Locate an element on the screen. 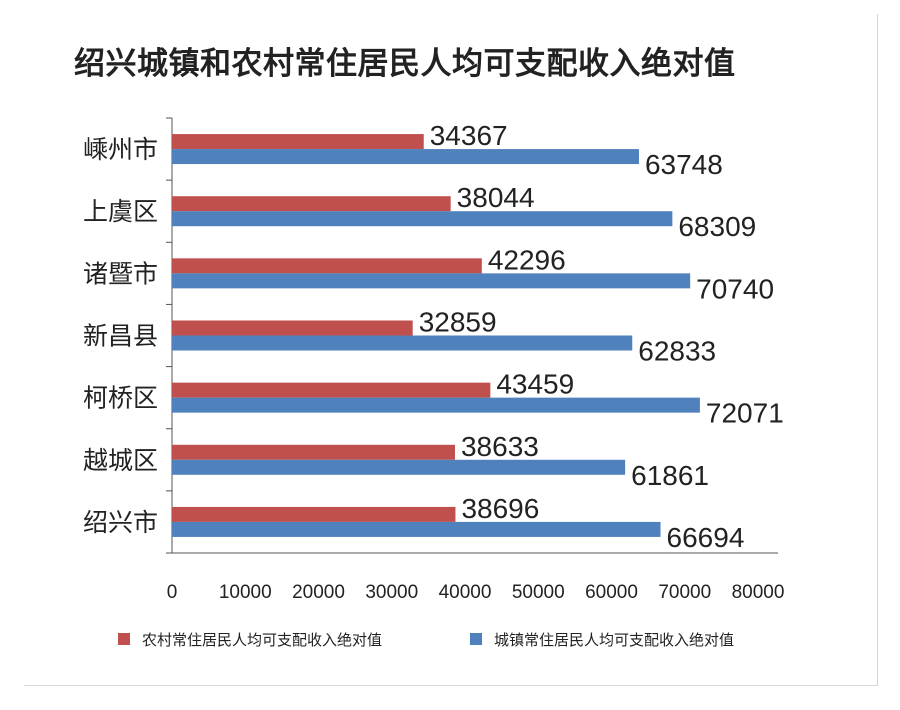  x-tick-label: 70000 is located at coordinates (684, 592).